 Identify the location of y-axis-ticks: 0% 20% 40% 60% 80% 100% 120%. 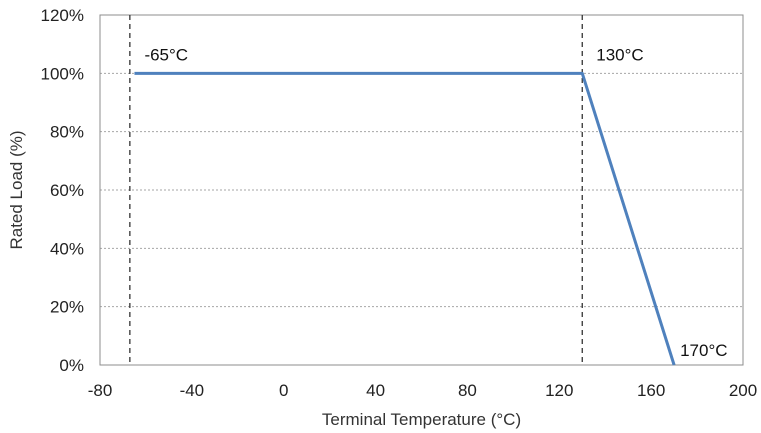
(62, 190).